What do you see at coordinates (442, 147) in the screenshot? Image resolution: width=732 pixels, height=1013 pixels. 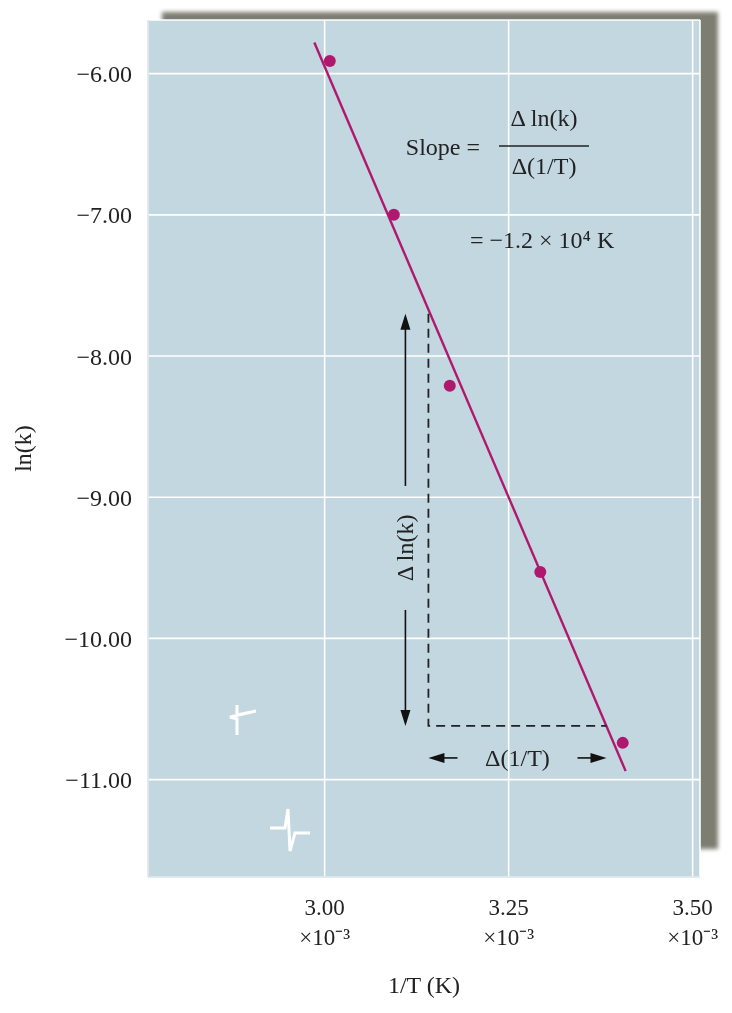 I see `annotation: Slope =` at bounding box center [442, 147].